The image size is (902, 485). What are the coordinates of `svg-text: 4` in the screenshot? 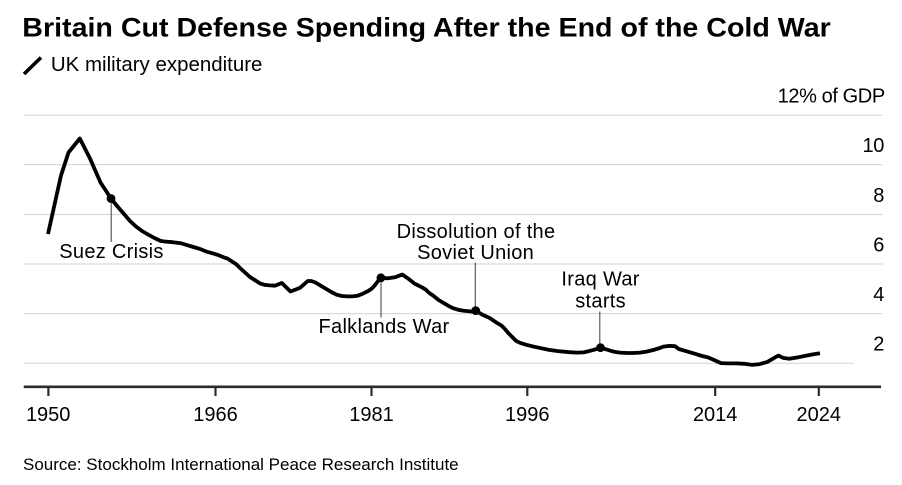 It's located at (878, 295).